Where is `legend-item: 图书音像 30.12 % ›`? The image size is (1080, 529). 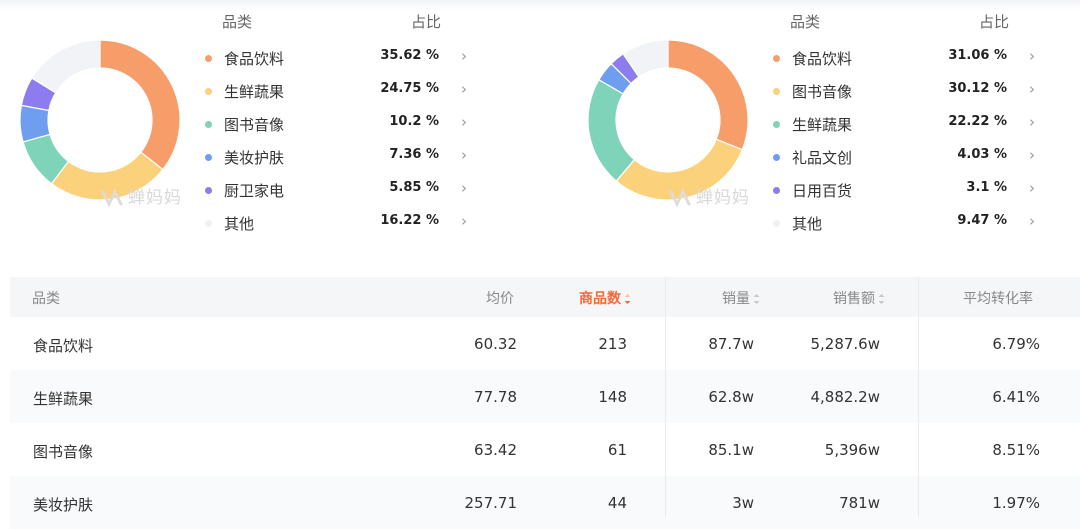
legend-item: 图书音像 30.12 % › is located at coordinates (908, 91).